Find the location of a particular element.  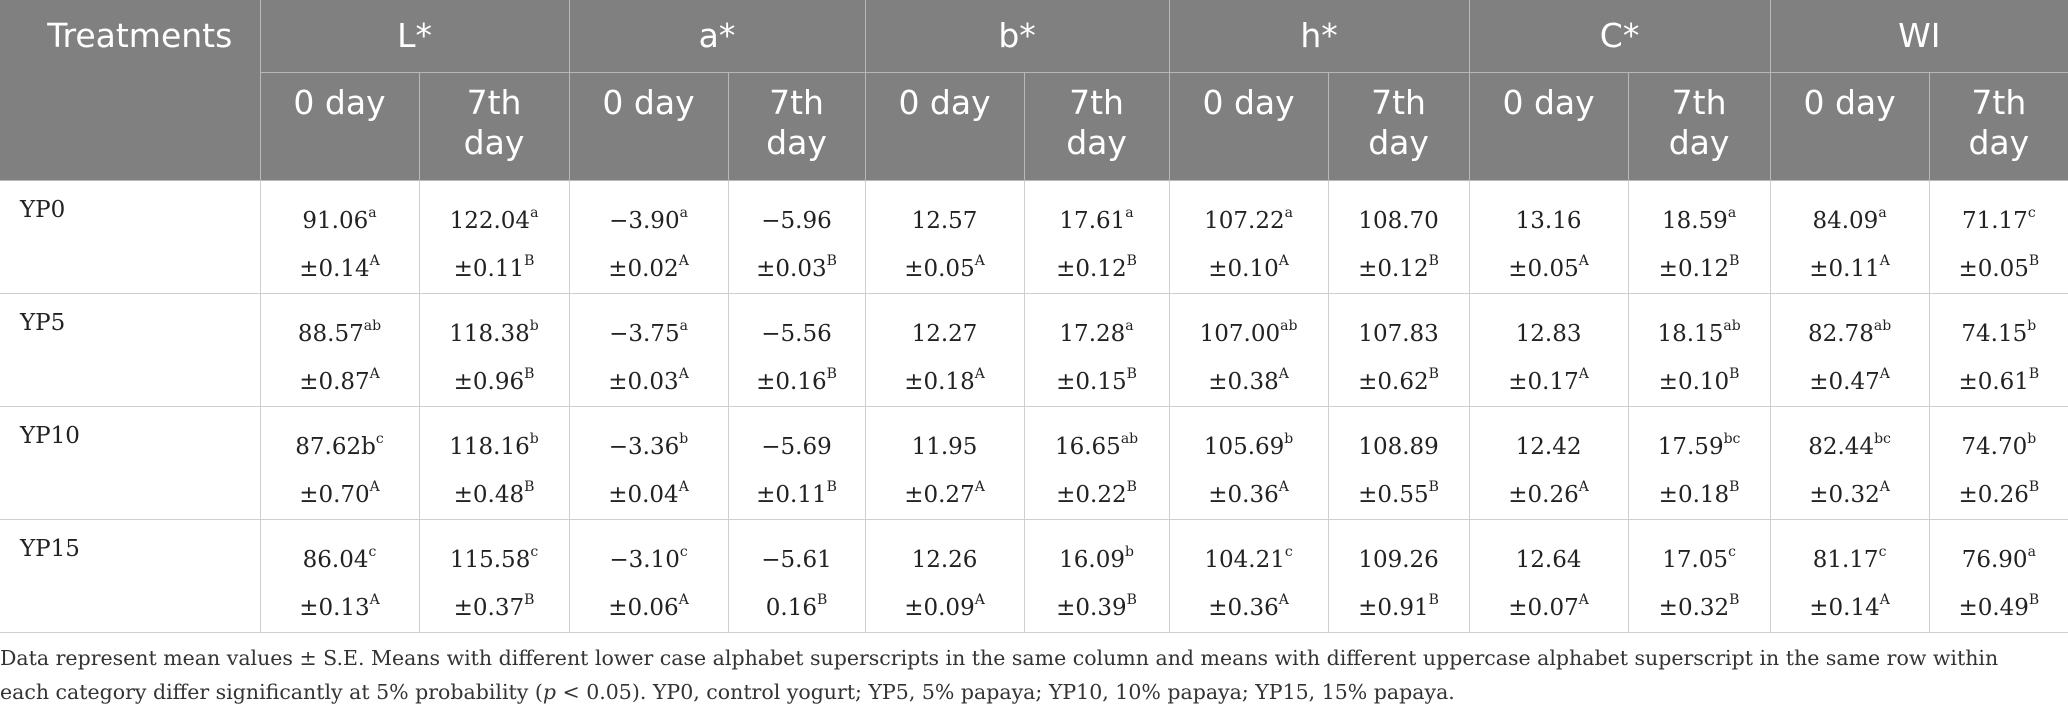

table-cell: 107.22a ±0.10A is located at coordinates (1248, 237).